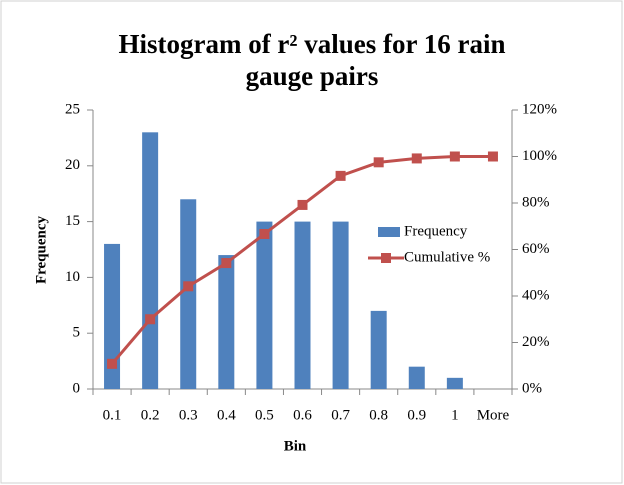 The width and height of the screenshot is (624, 485). What do you see at coordinates (302, 415) in the screenshot?
I see `x-tick-label: 0.6` at bounding box center [302, 415].